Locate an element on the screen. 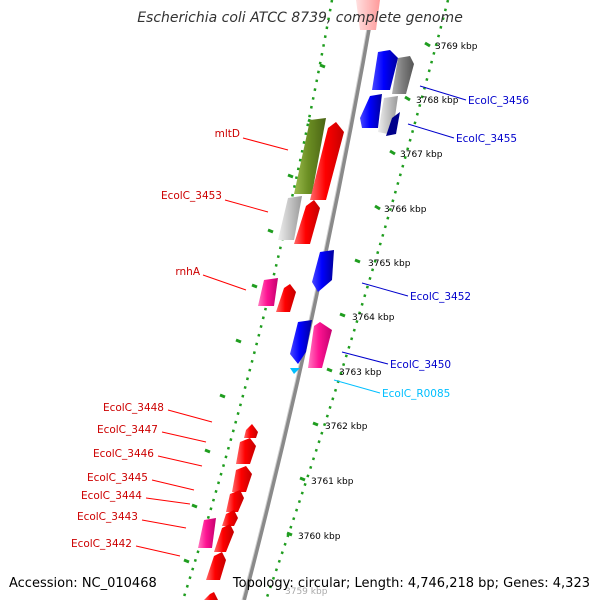 This screenshot has height=600, width=600. tick-label-3766: 3766 kbp is located at coordinates (405, 210).